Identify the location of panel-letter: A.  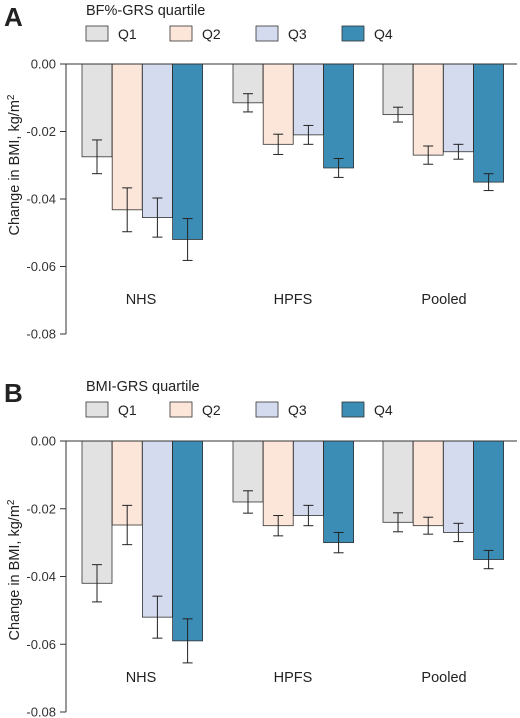
(13, 17).